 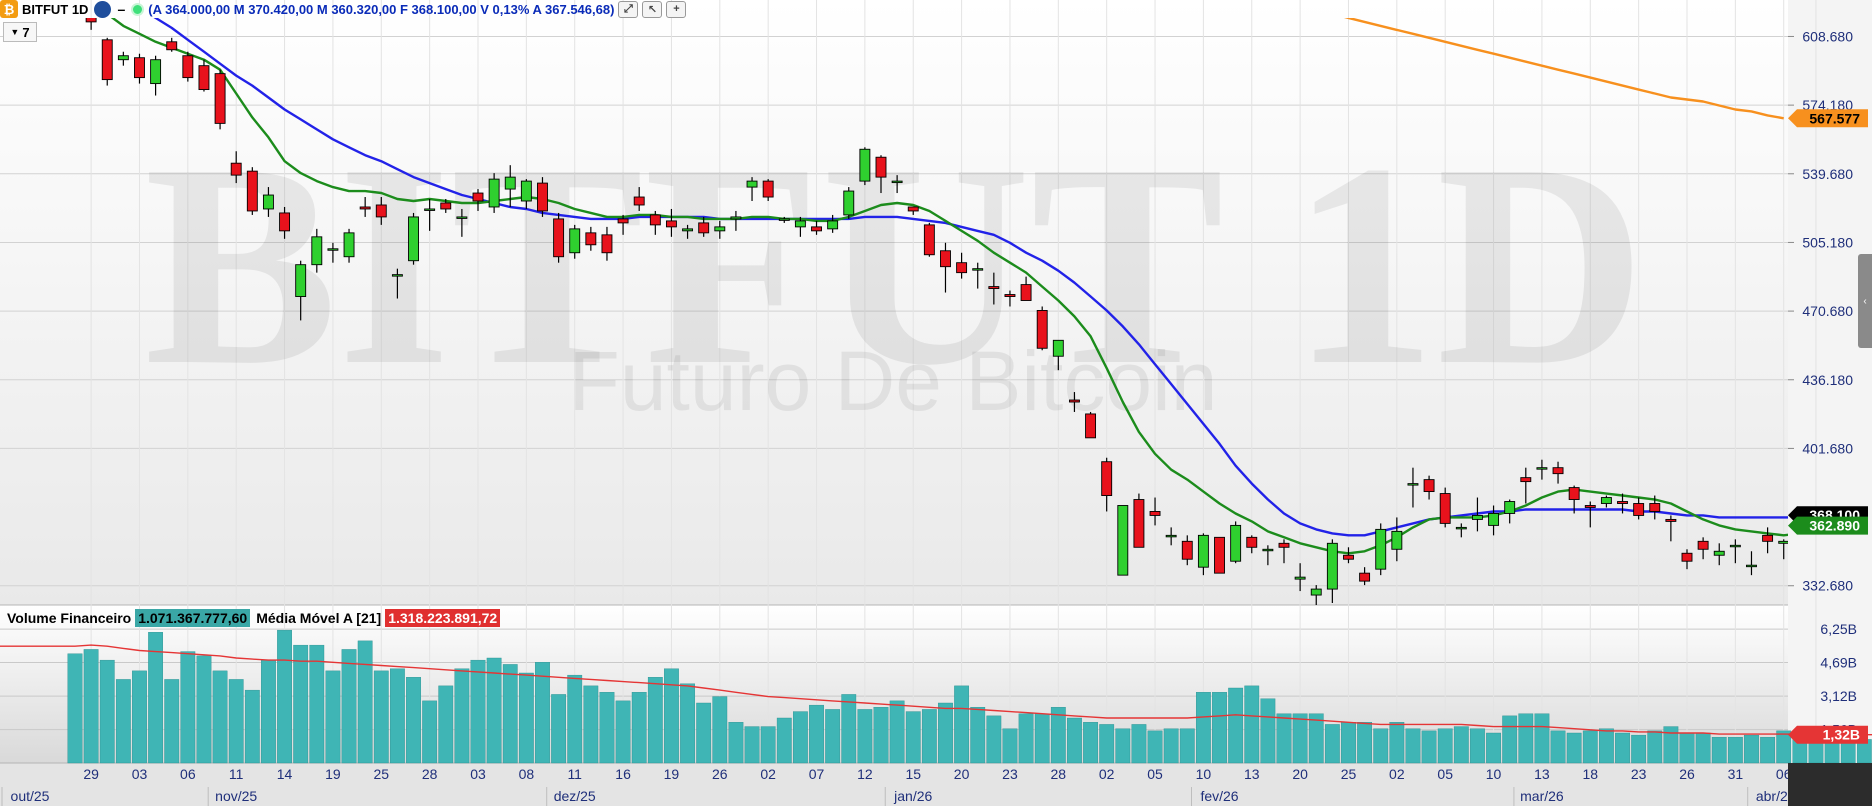 I want to click on chevron-left-icon: ‹, so click(x=1865, y=301).